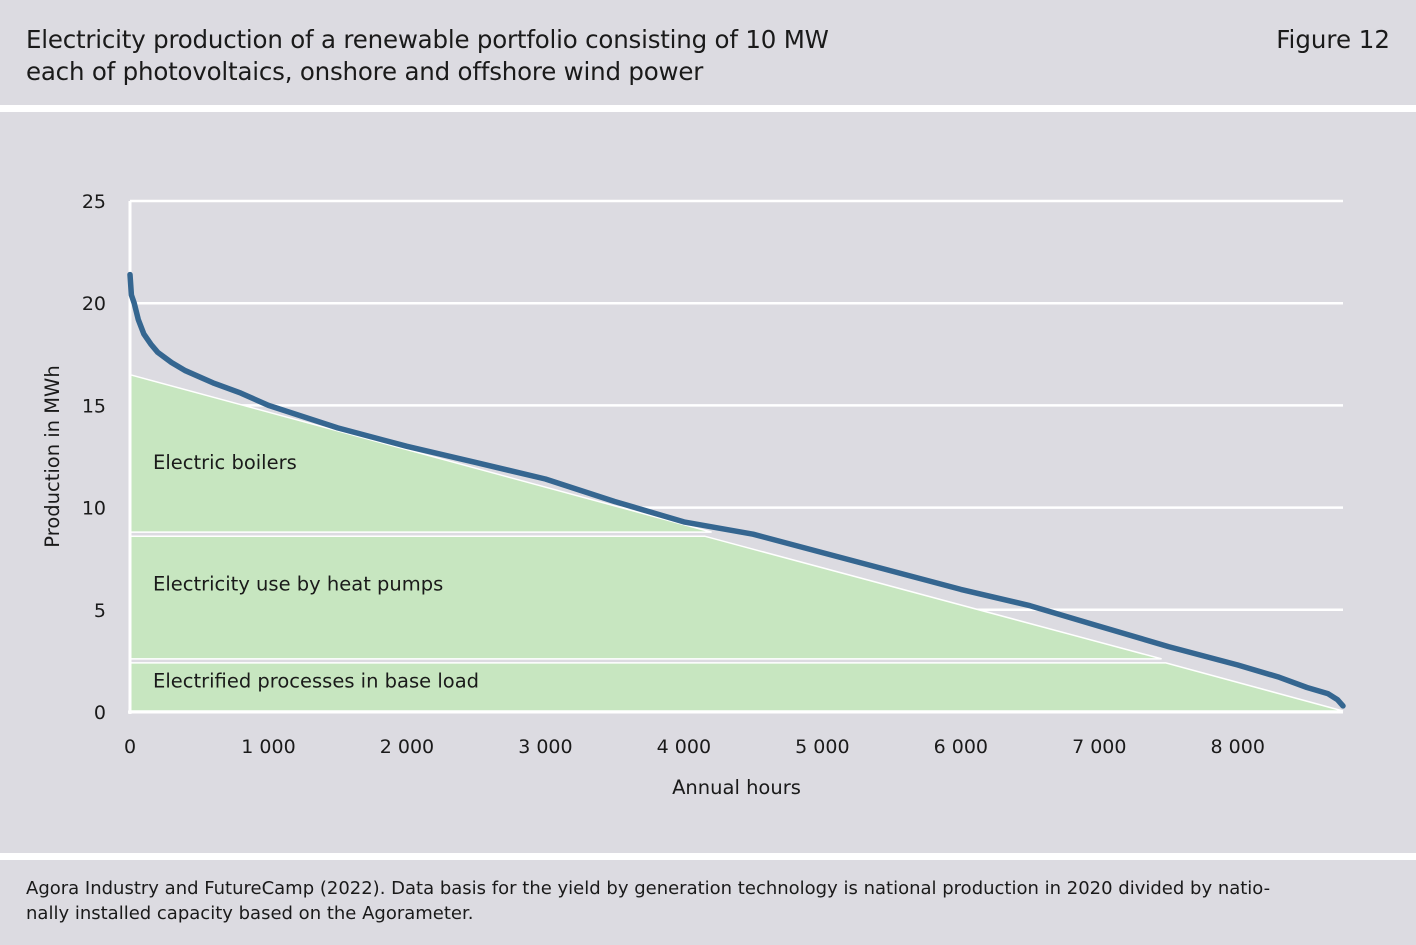  I want to click on footer-band, so click(708, 902).